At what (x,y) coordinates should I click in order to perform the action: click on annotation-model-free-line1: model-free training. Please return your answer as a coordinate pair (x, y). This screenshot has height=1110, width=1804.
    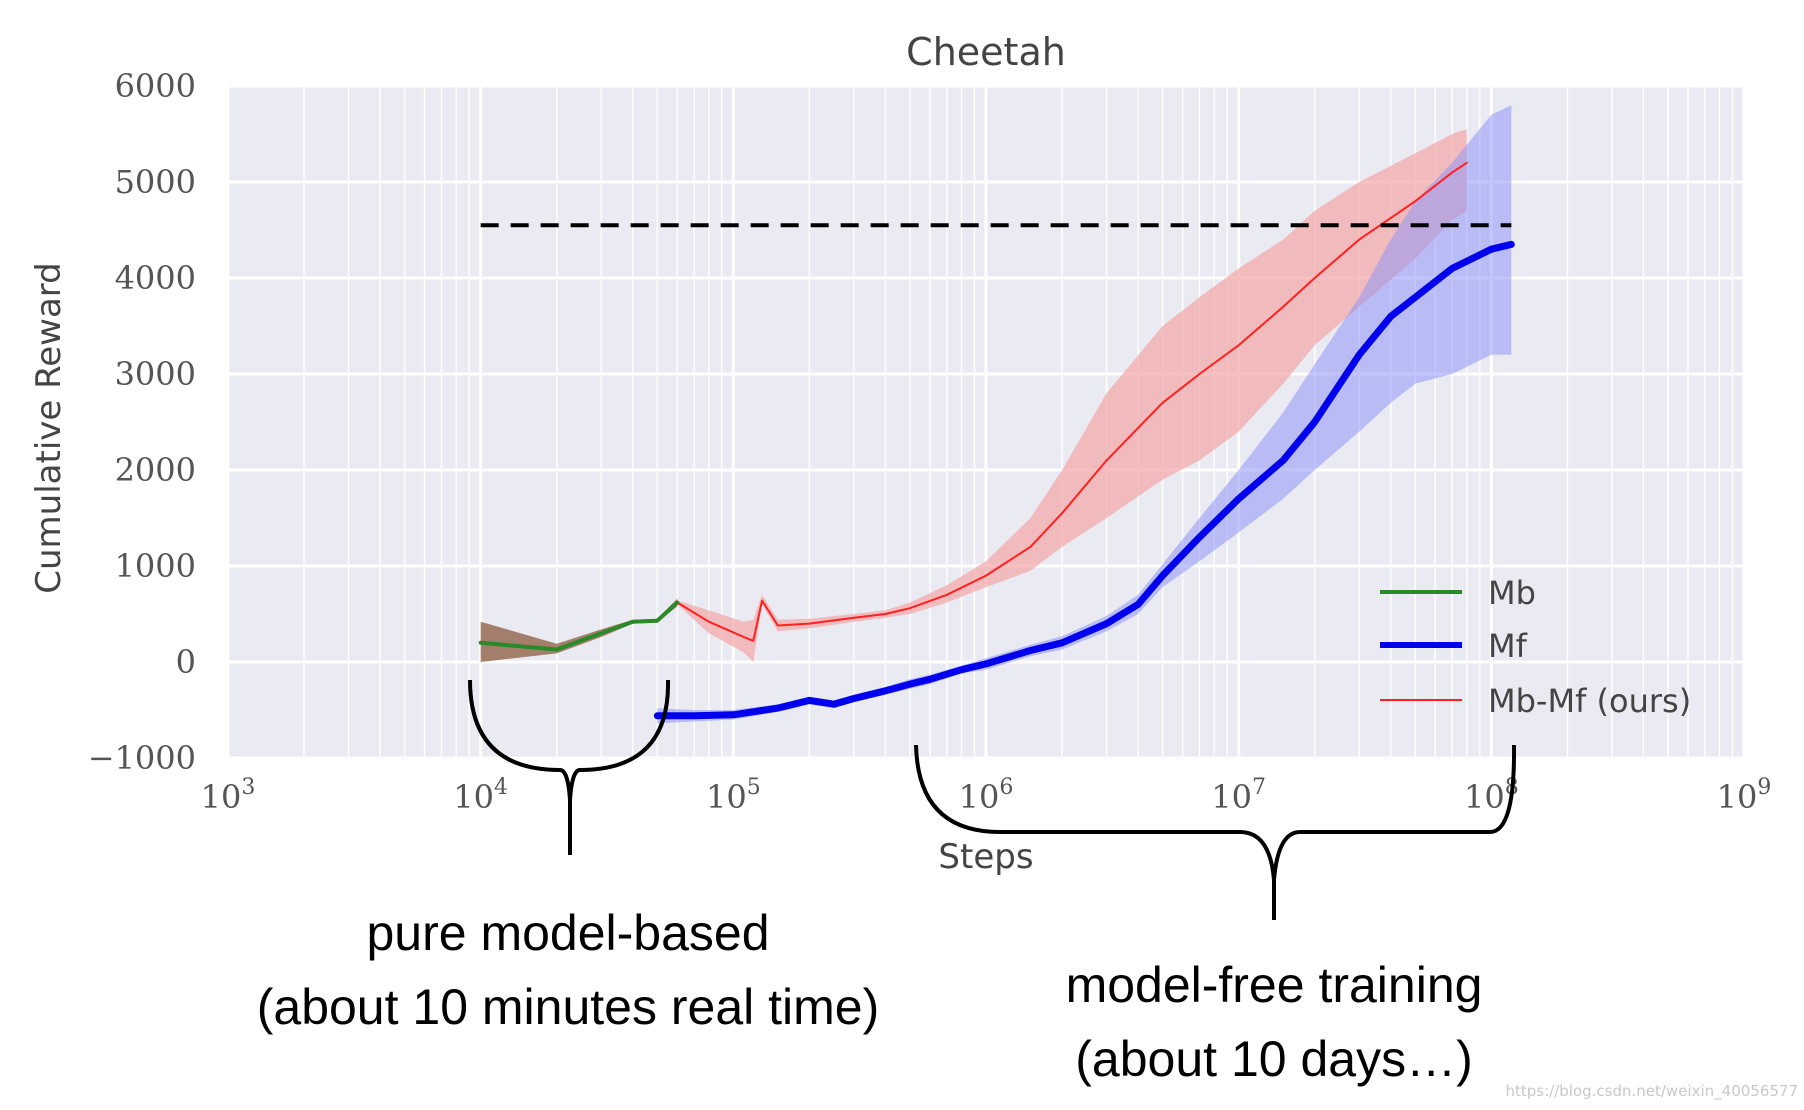
    Looking at the image, I should click on (1274, 985).